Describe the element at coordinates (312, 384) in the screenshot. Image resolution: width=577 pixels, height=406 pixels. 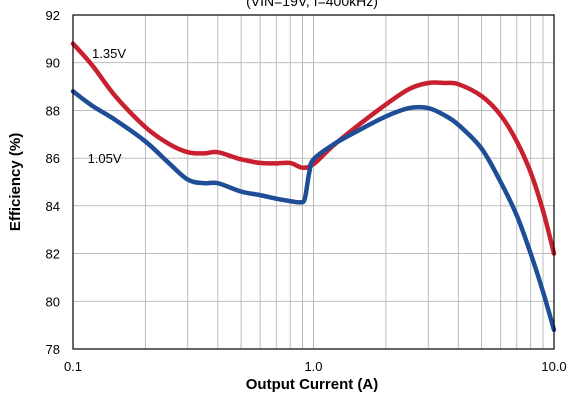
I see `x-axis-title: Output Current (A)` at that location.